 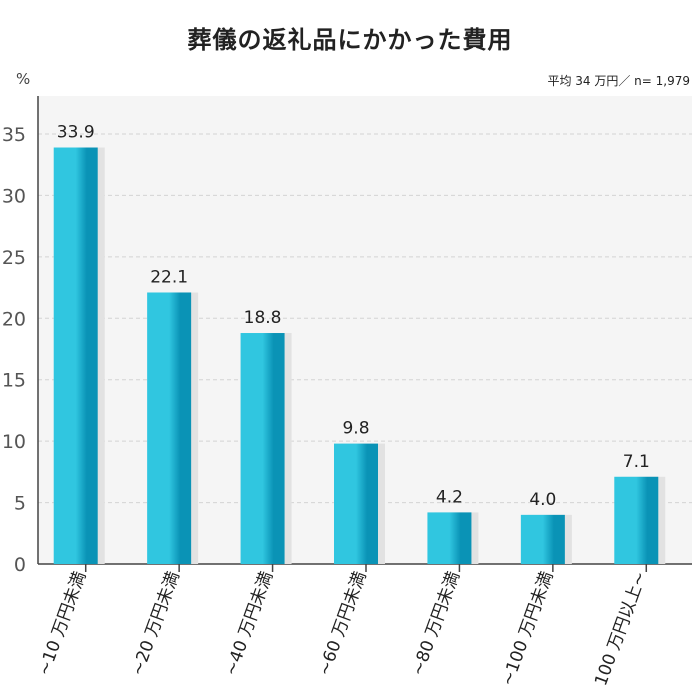 What do you see at coordinates (20, 565) in the screenshot?
I see `y-tick-label: 0` at bounding box center [20, 565].